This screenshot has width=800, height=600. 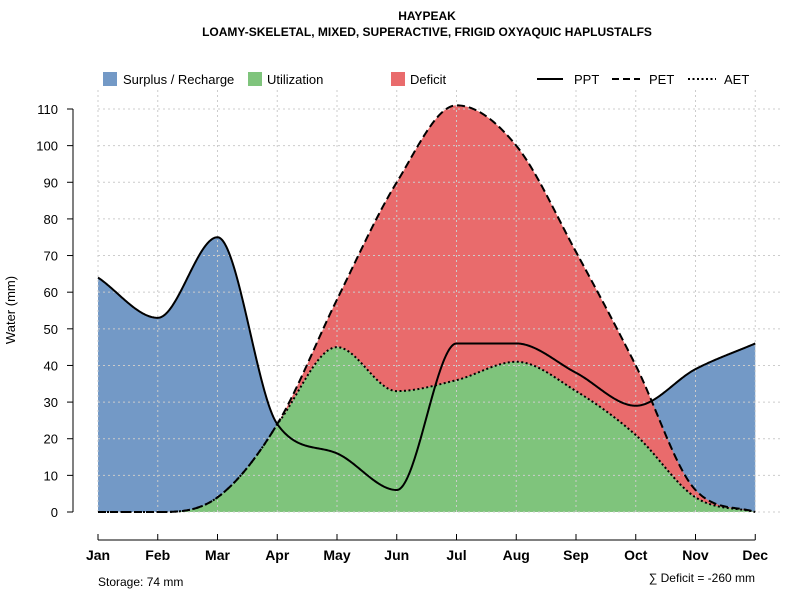 I want to click on chart-title: HAYPEAK, so click(x=427, y=16).